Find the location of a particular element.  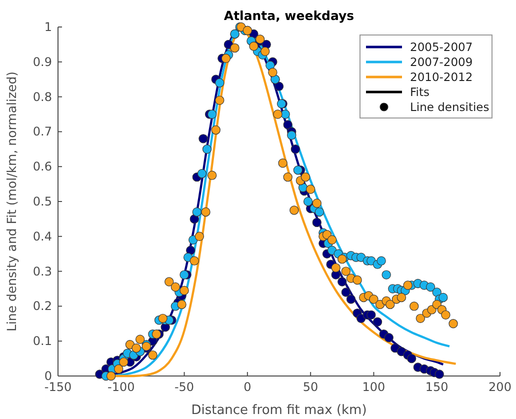

x-tick-label: 200 is located at coordinates (500, 387).